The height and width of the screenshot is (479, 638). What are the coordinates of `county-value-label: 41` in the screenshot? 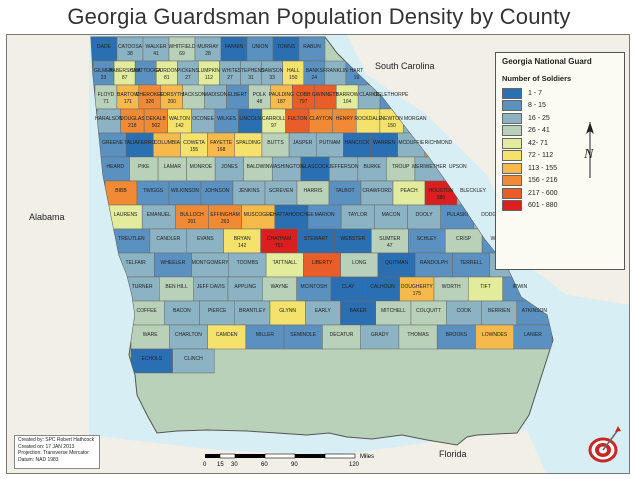 It's located at (156, 54).